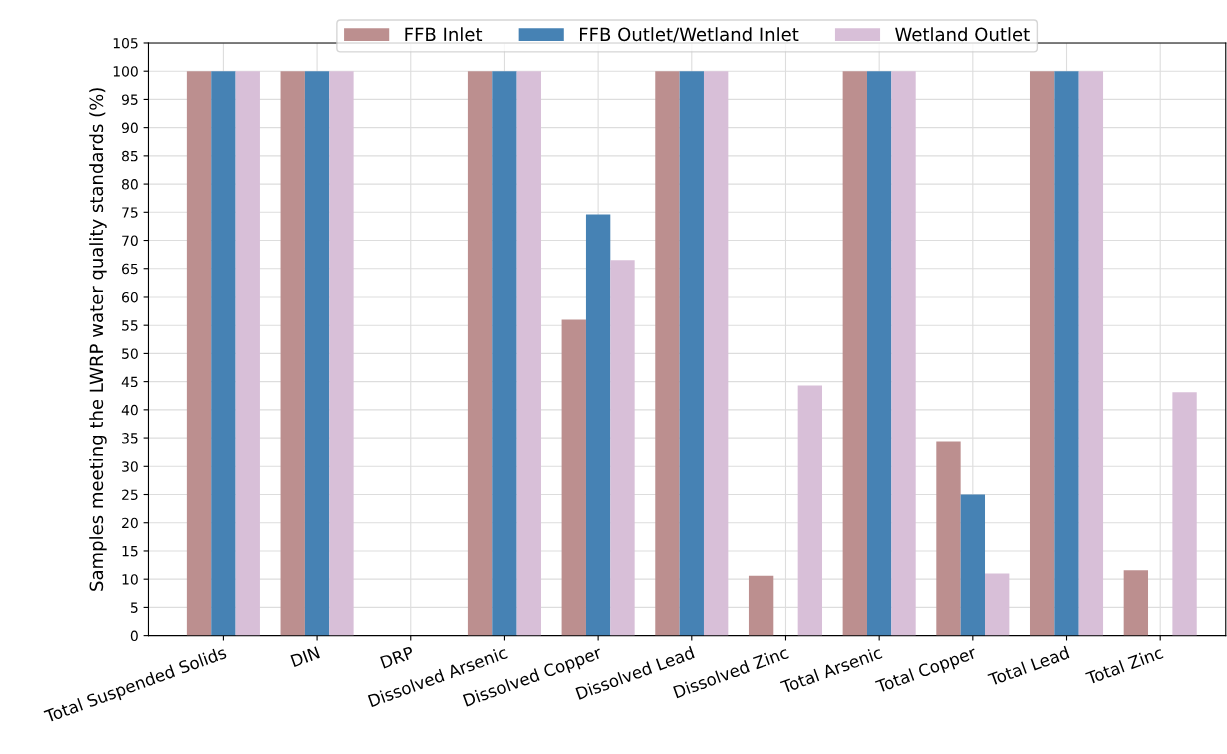 This screenshot has height=754, width=1227. Describe the element at coordinates (130, 269) in the screenshot. I see `y-tick-label: 65` at that location.